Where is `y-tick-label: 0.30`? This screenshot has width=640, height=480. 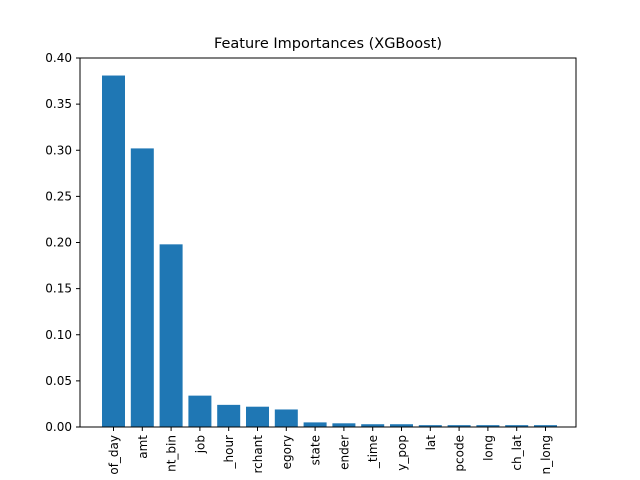 y-tick-label: 0.30 is located at coordinates (58, 150).